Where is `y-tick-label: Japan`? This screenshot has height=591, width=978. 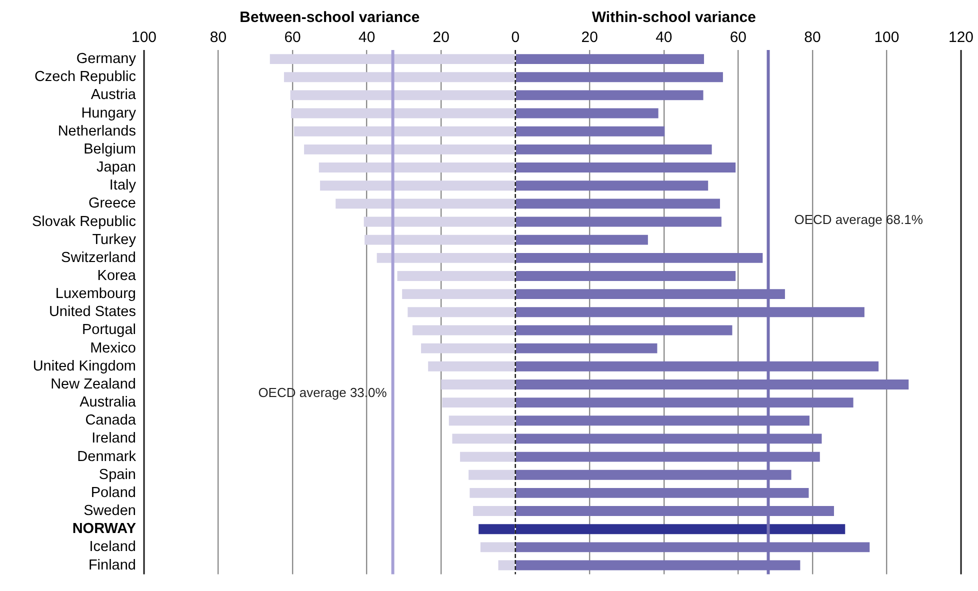 y-tick-label: Japan is located at coordinates (116, 168).